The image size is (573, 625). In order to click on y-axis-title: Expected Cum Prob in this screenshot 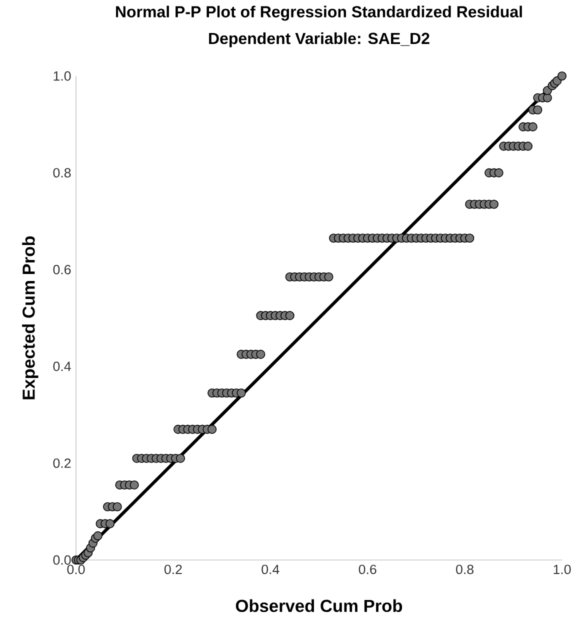, I will do `click(30, 318)`.